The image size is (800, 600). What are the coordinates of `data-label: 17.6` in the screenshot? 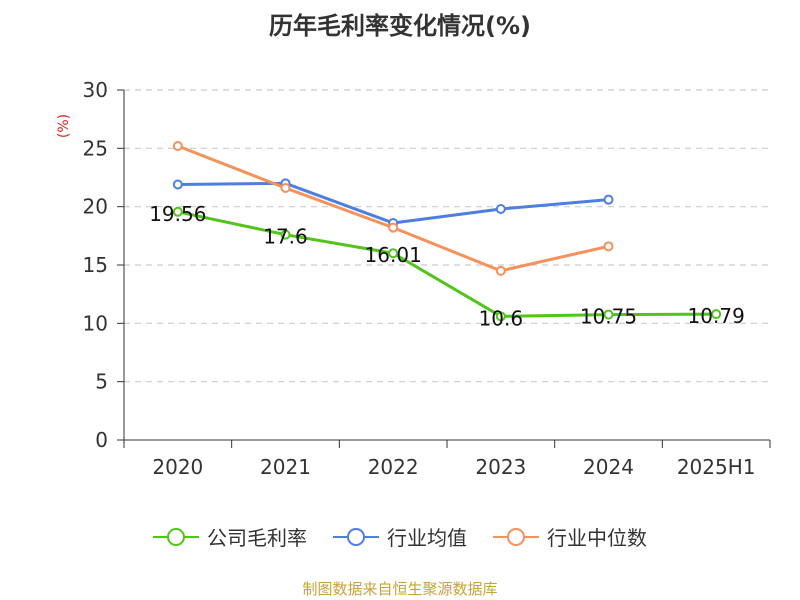 It's located at (285, 237).